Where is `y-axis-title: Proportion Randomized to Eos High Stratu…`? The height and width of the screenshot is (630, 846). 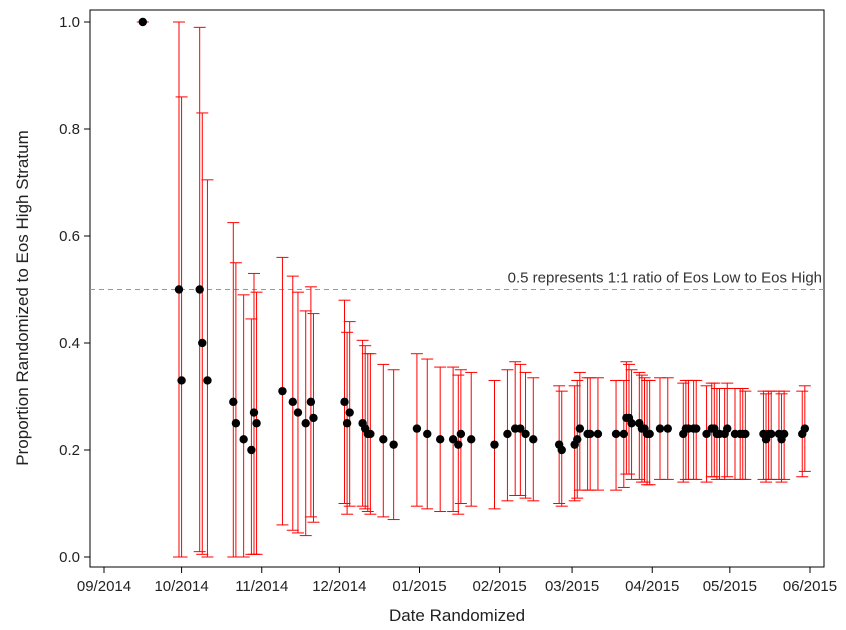 y-axis-title: Proportion Randomized to Eos High Stratu… is located at coordinates (22, 297).